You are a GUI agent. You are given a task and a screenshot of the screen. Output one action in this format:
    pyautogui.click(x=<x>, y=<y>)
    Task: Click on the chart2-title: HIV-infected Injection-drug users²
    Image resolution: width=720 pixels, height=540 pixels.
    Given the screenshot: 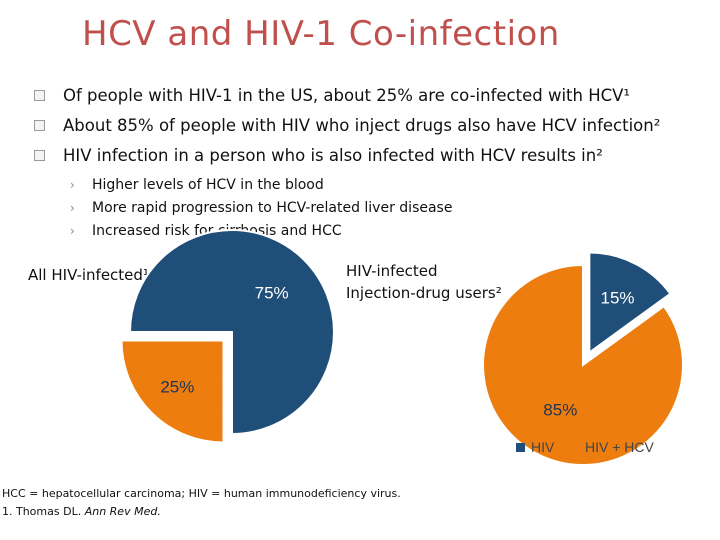 What is the action you would take?
    pyautogui.click(x=424, y=282)
    